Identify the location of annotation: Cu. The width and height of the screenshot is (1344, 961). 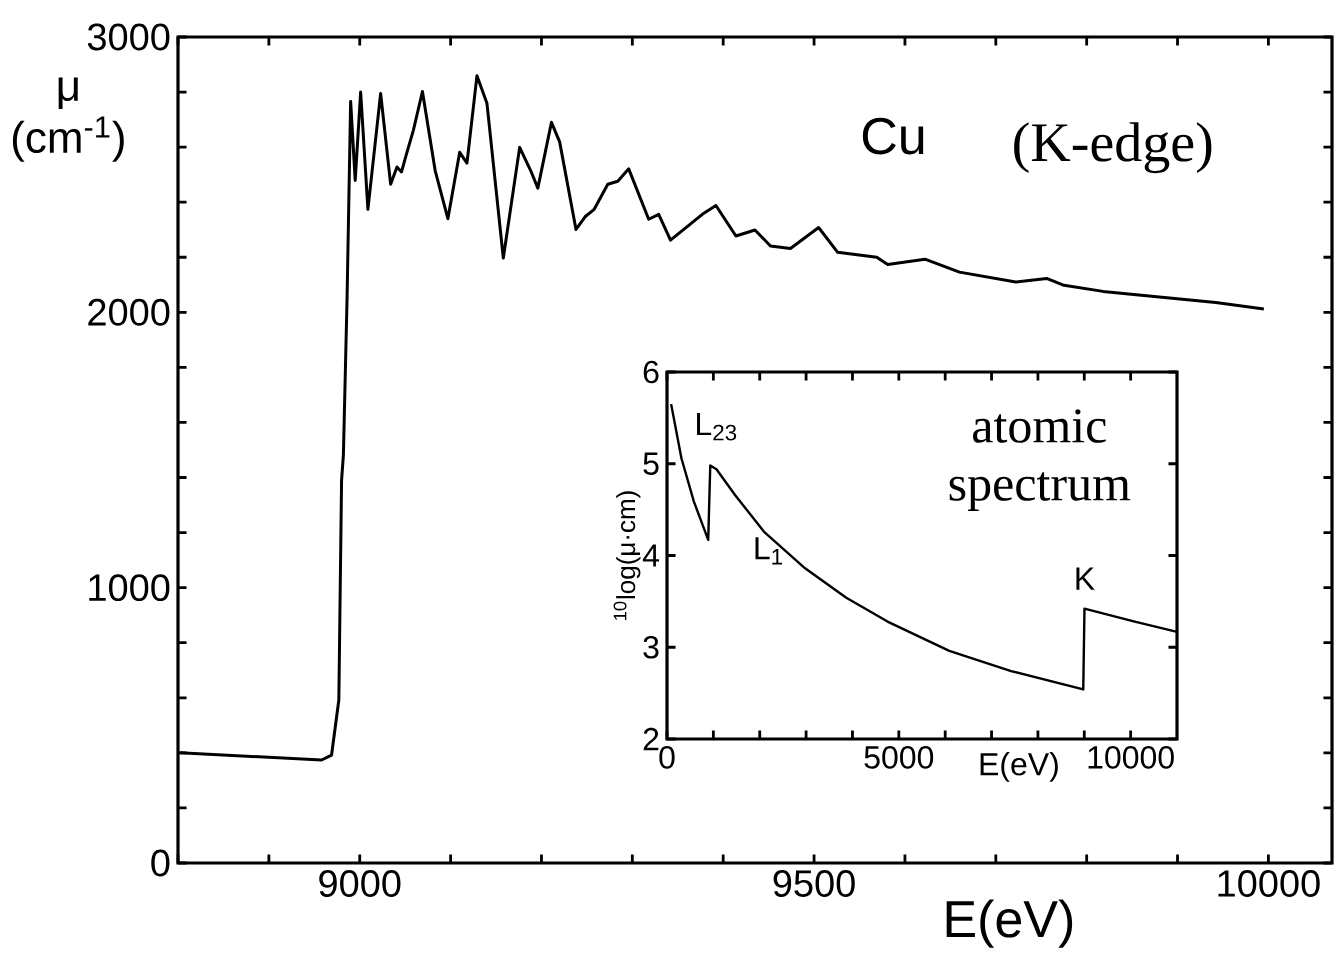
(893, 136).